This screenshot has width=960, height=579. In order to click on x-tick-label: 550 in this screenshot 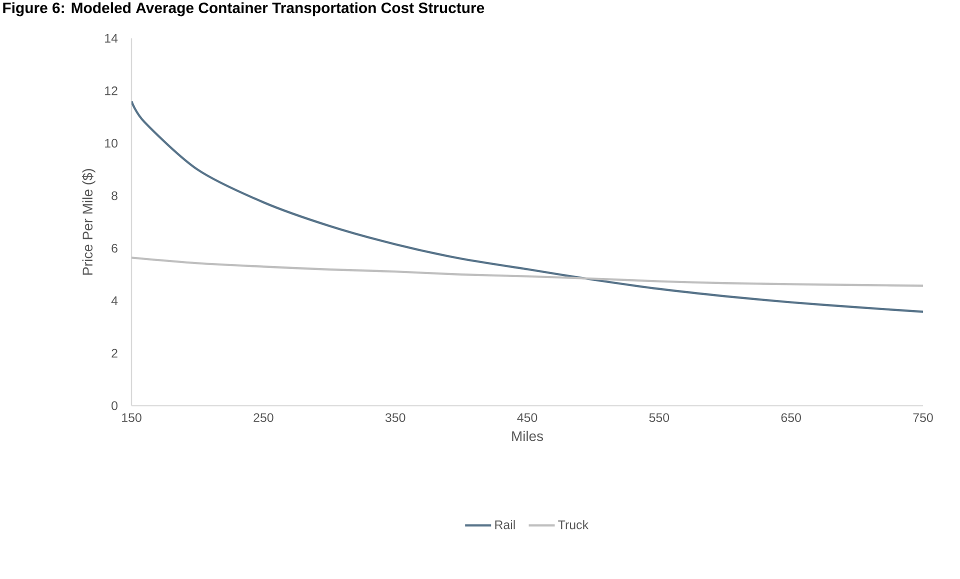, I will do `click(659, 417)`.